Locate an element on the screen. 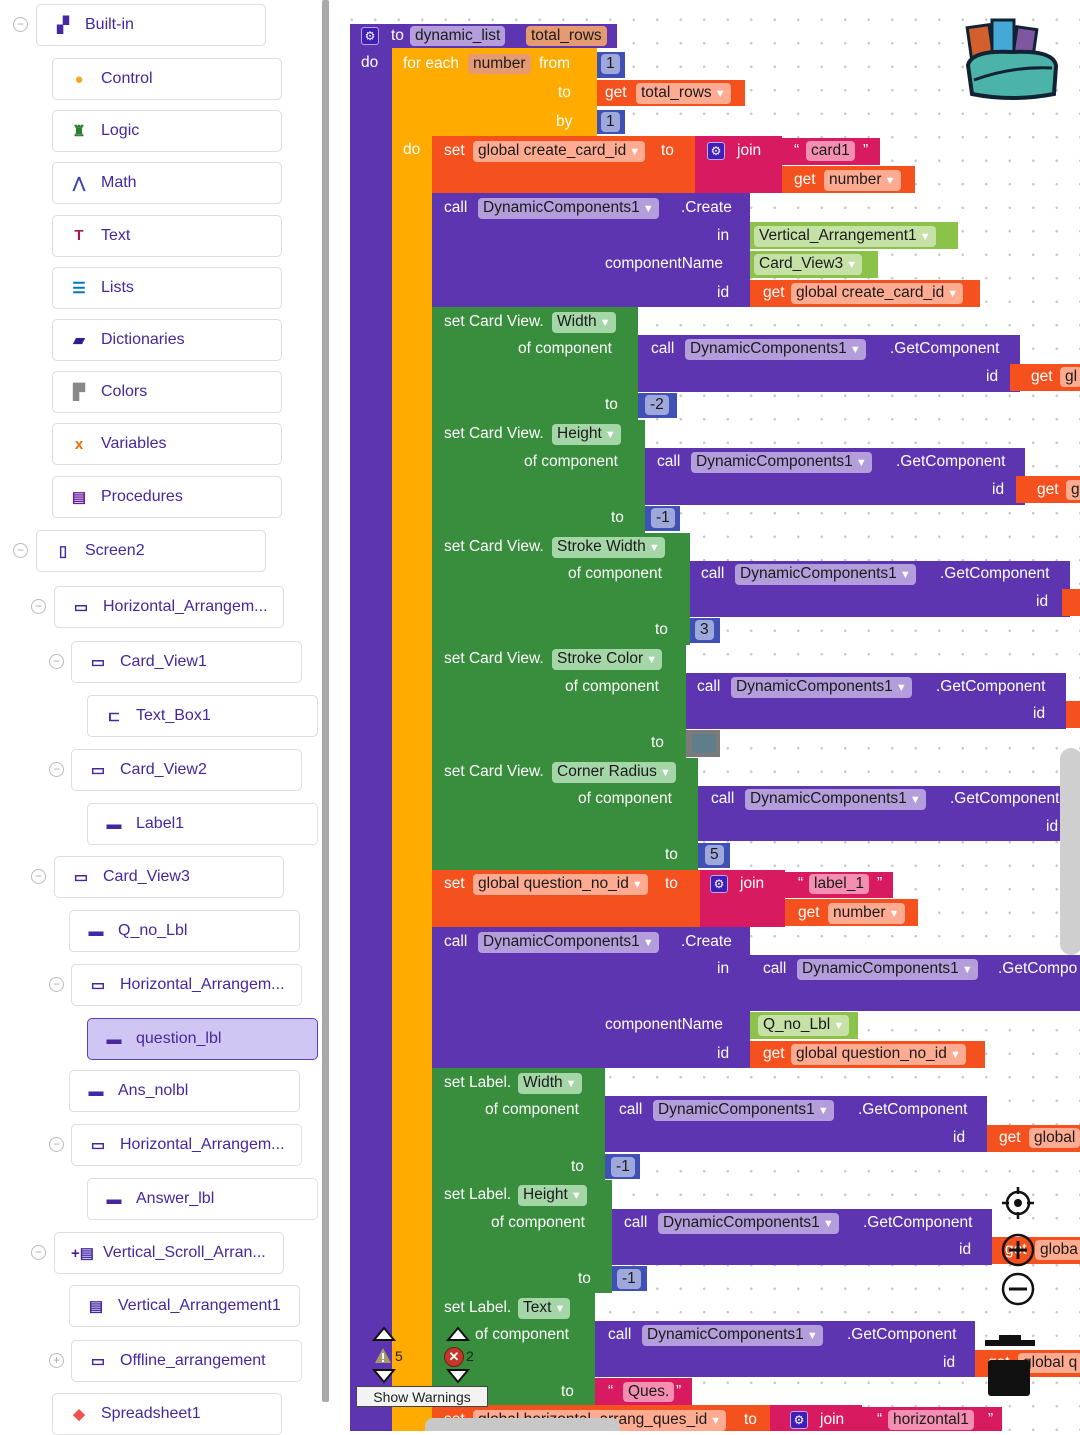 The width and height of the screenshot is (1080, 1435). expand-icon: + is located at coordinates (56, 1360).